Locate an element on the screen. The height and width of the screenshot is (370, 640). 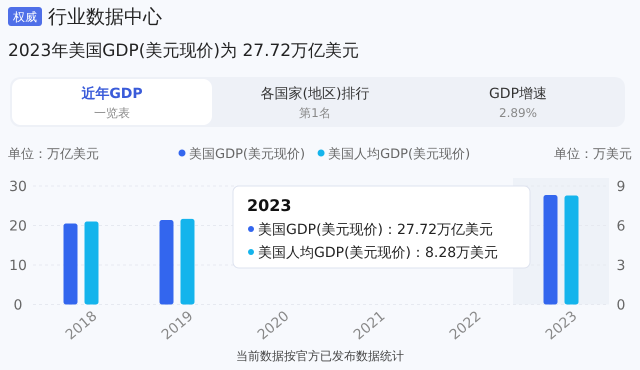
y2-tick-label: 6 is located at coordinates (621, 226).